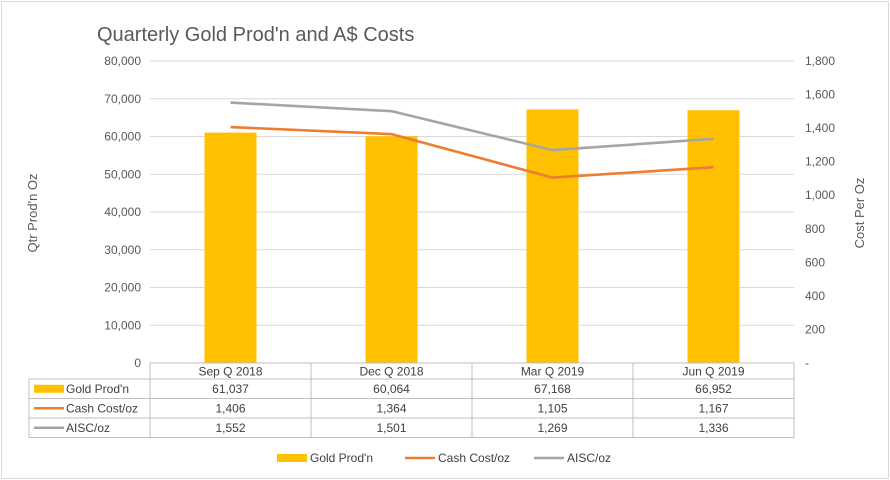 The width and height of the screenshot is (890, 480). I want to click on table-key-gold-prod-n, so click(49, 388).